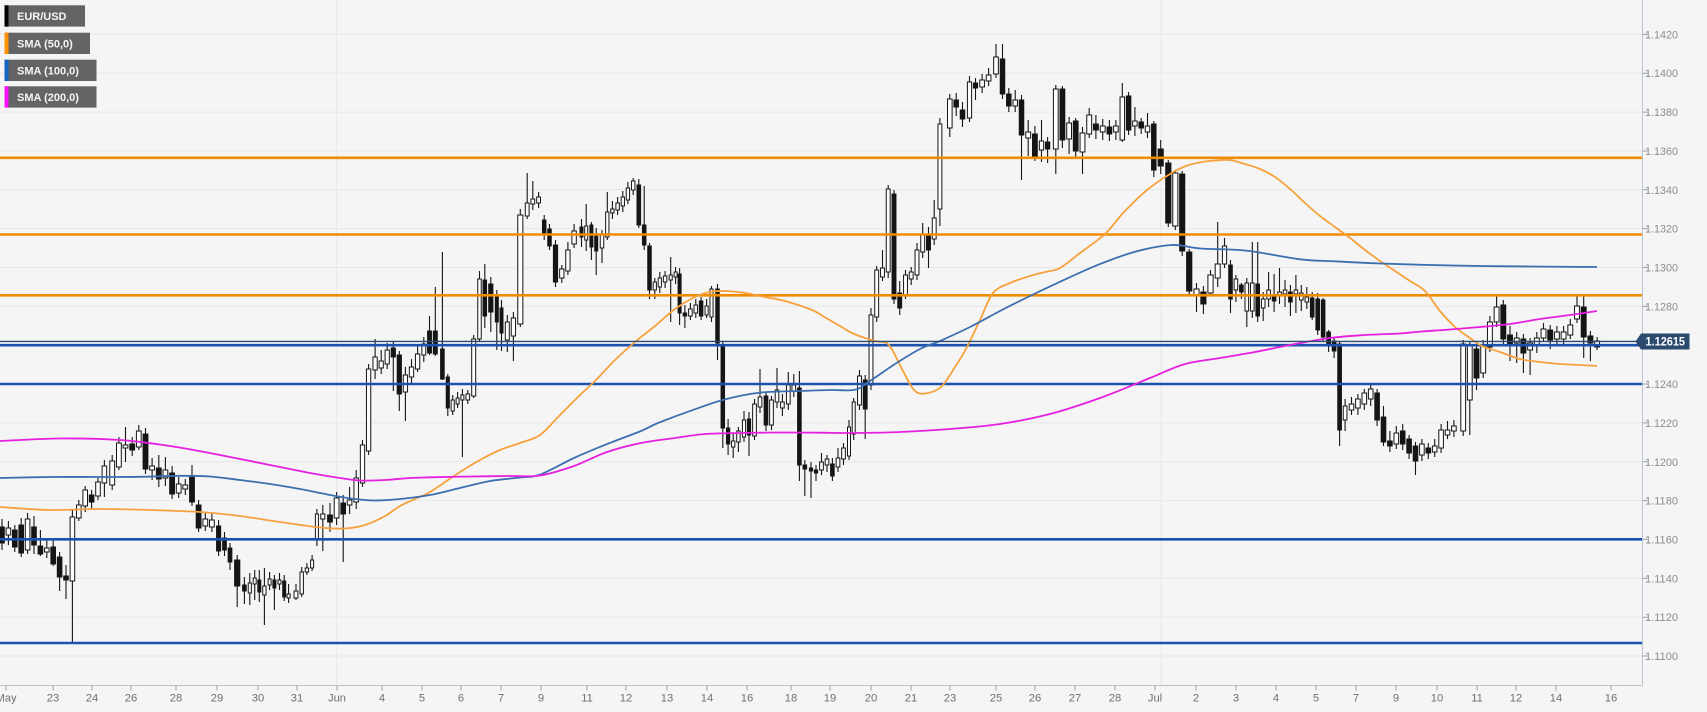  What do you see at coordinates (791, 698) in the screenshot?
I see `svg-text: 18` at bounding box center [791, 698].